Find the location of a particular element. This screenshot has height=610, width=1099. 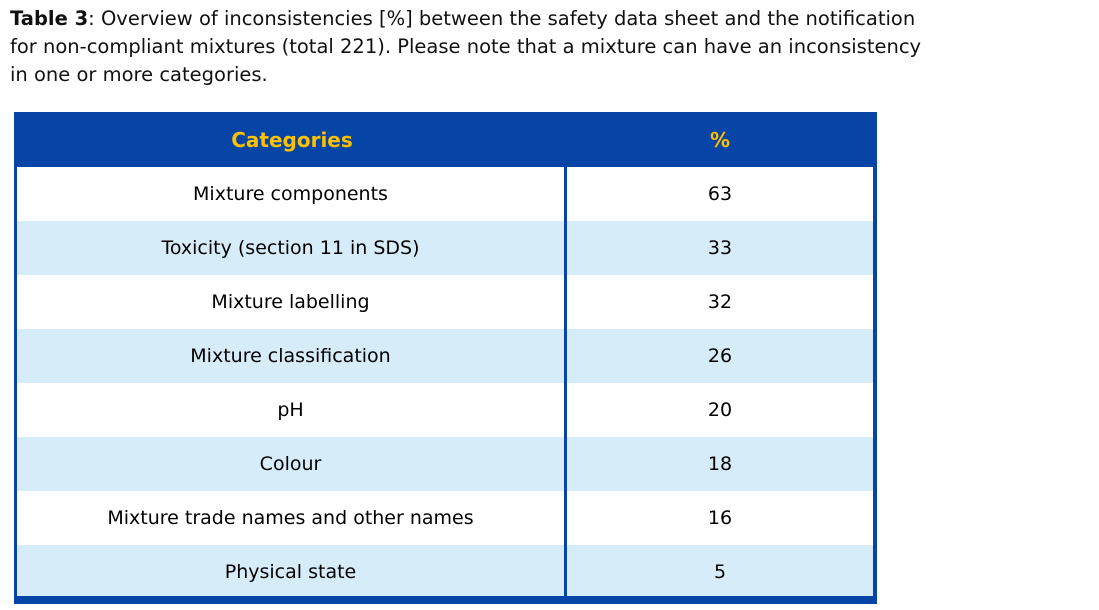

table-row: pH 20 is located at coordinates (445, 410).